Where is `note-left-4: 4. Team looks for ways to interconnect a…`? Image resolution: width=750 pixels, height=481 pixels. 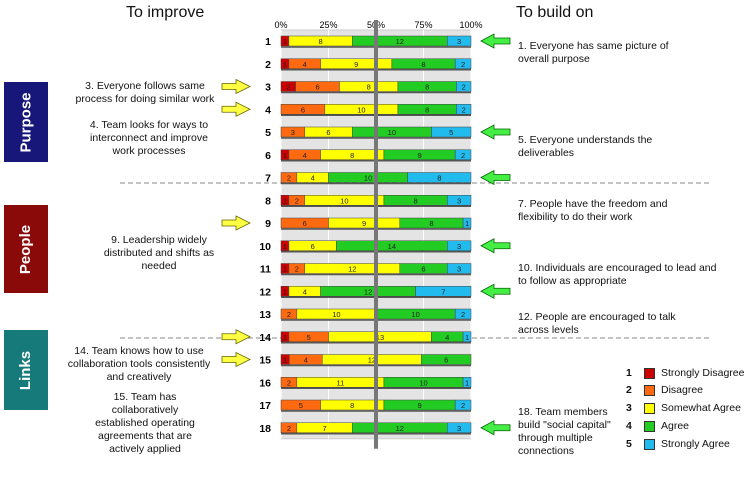 note-left-4: 4. Team looks for ways to interconnect a… is located at coordinates (149, 138).